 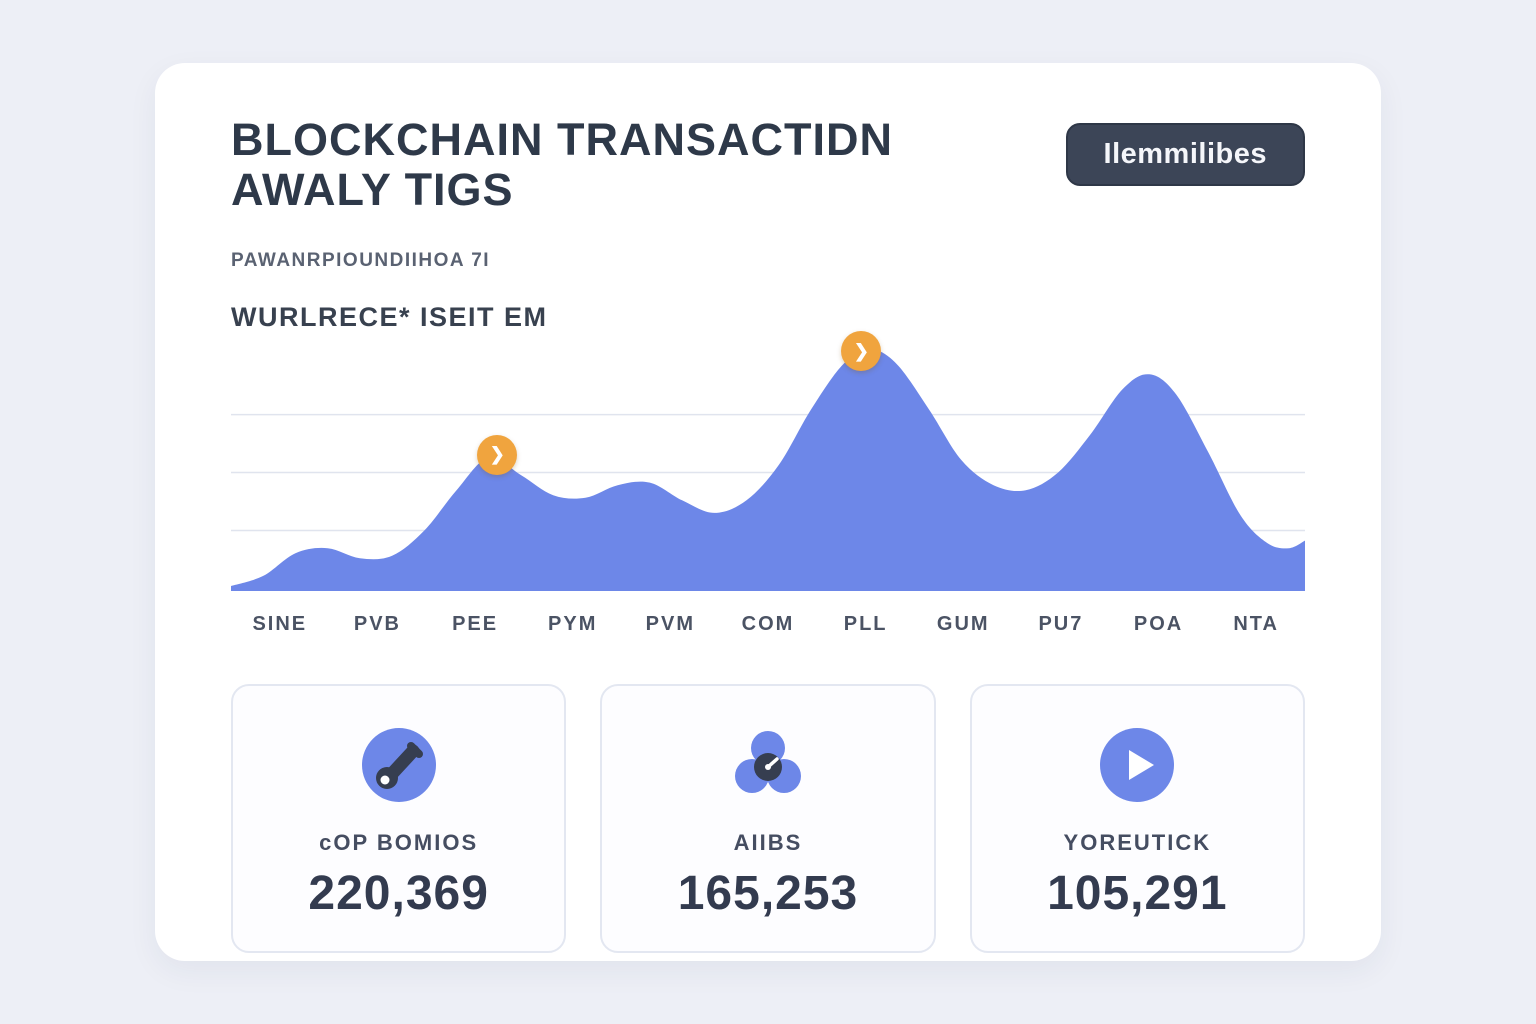 I want to click on play-icon, so click(x=1137, y=765).